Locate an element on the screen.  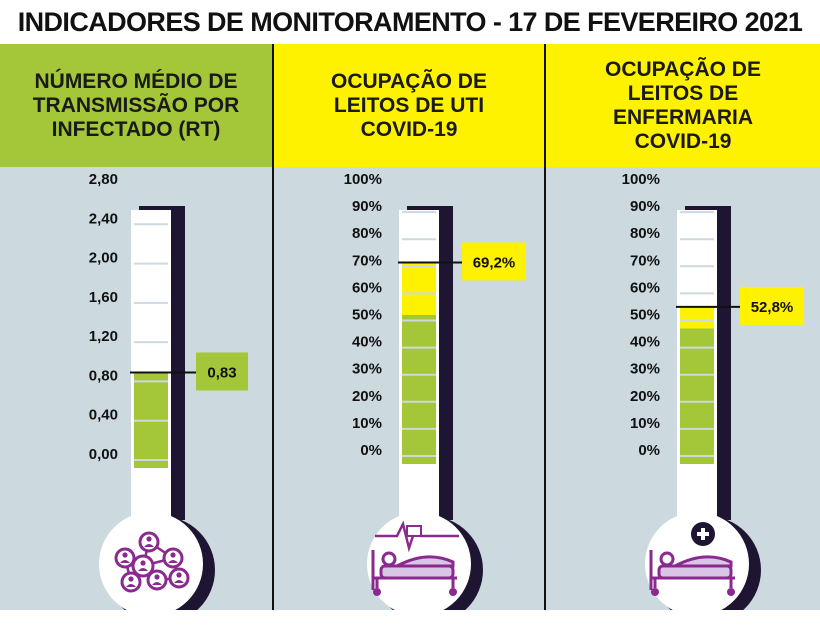
value-label: 52,8% is located at coordinates (772, 307).